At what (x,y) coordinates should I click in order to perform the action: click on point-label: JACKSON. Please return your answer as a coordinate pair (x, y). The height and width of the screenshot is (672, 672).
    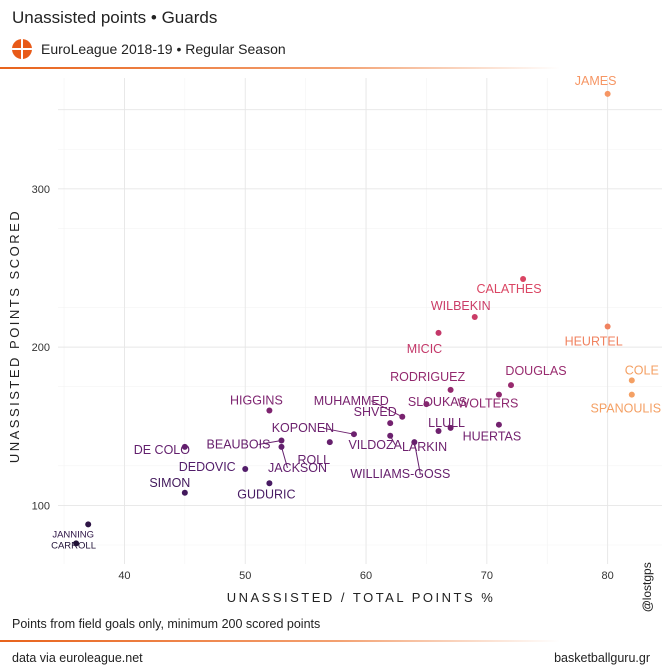
    Looking at the image, I should click on (297, 468).